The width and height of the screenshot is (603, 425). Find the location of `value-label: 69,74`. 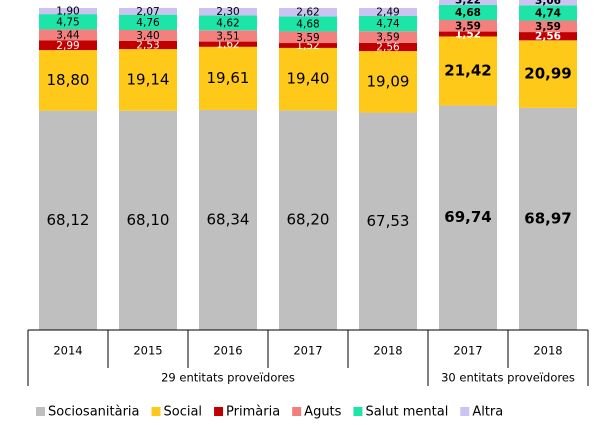

value-label: 69,74 is located at coordinates (467, 217).